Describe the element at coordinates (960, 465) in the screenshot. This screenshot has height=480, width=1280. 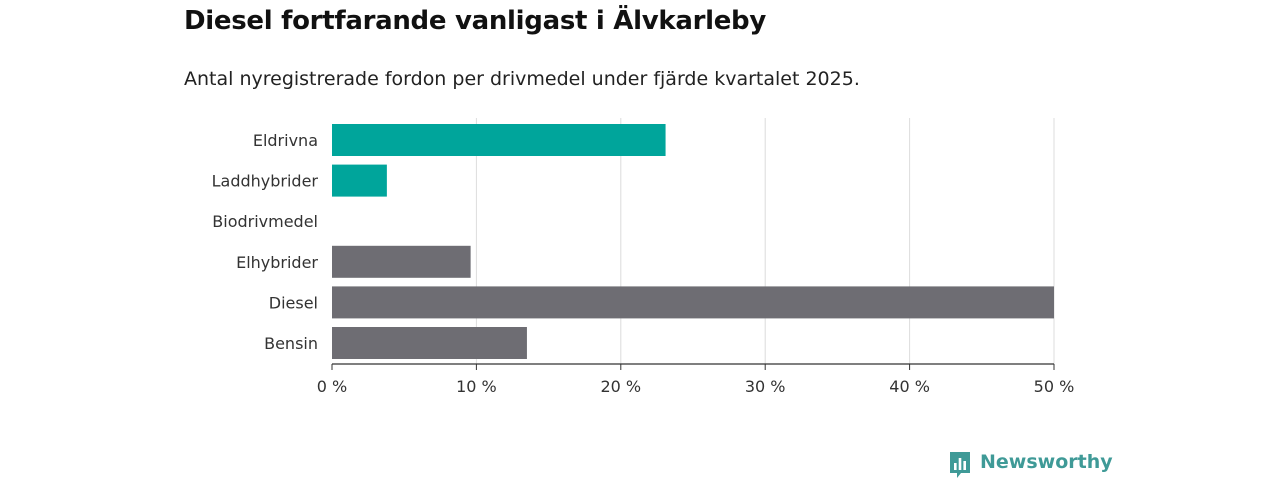
I see `newsworthy-logo-icon` at that location.